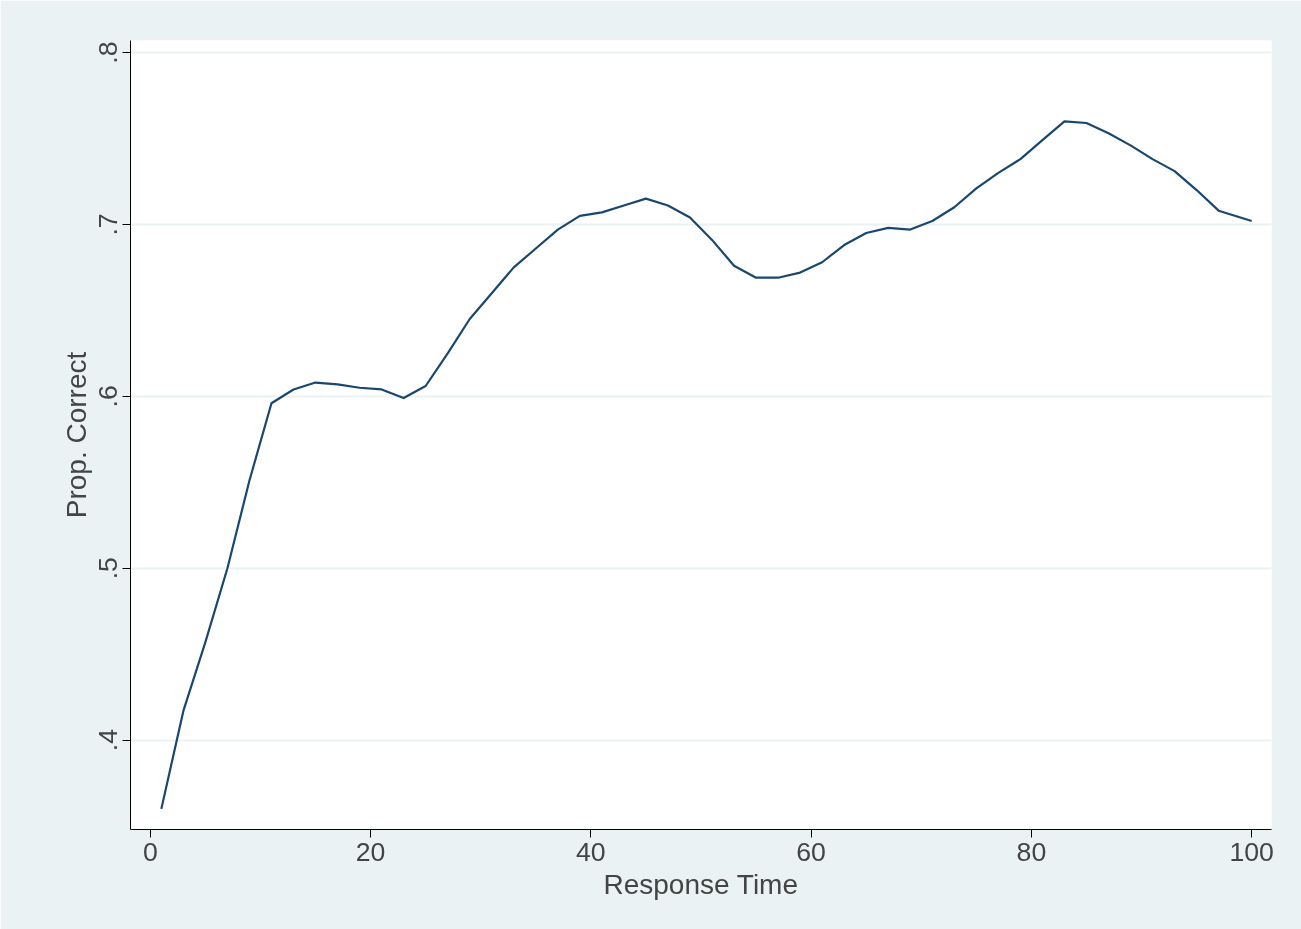 This screenshot has width=1301, height=929. I want to click on x-tick-label: 100, so click(1251, 851).